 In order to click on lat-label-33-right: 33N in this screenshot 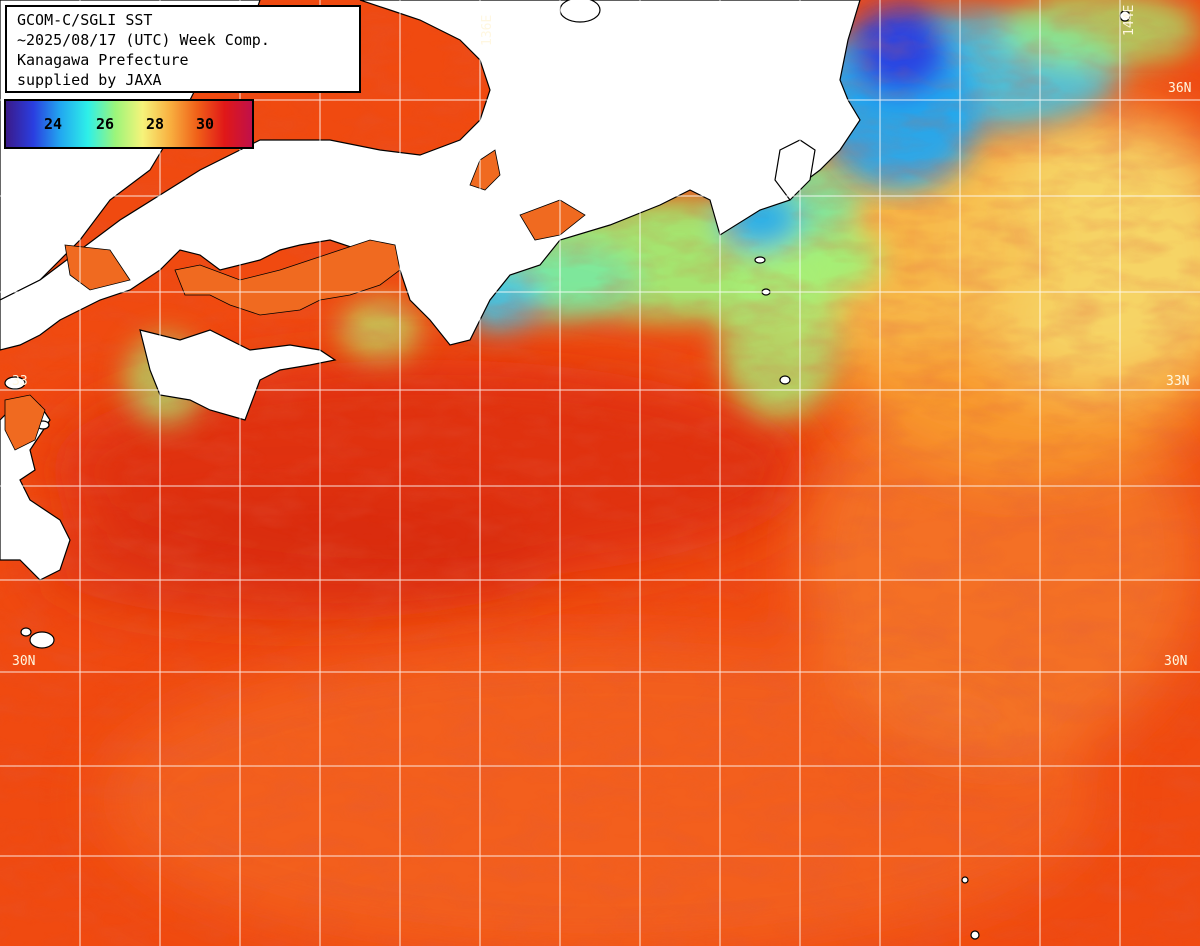, I will do `click(1178, 381)`.